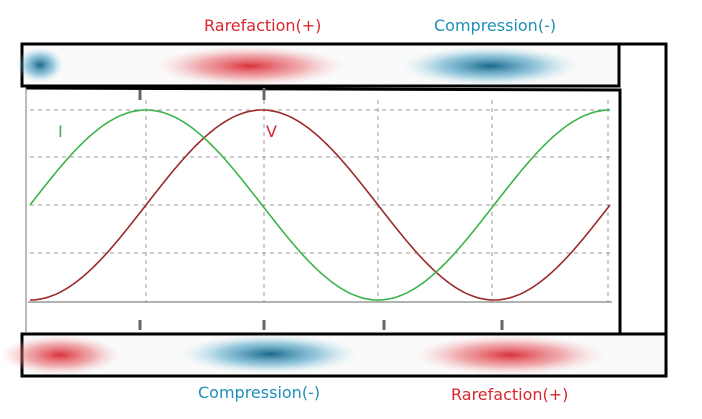  What do you see at coordinates (60, 355) in the screenshot?
I see `bottom-rarefaction-left` at bounding box center [60, 355].